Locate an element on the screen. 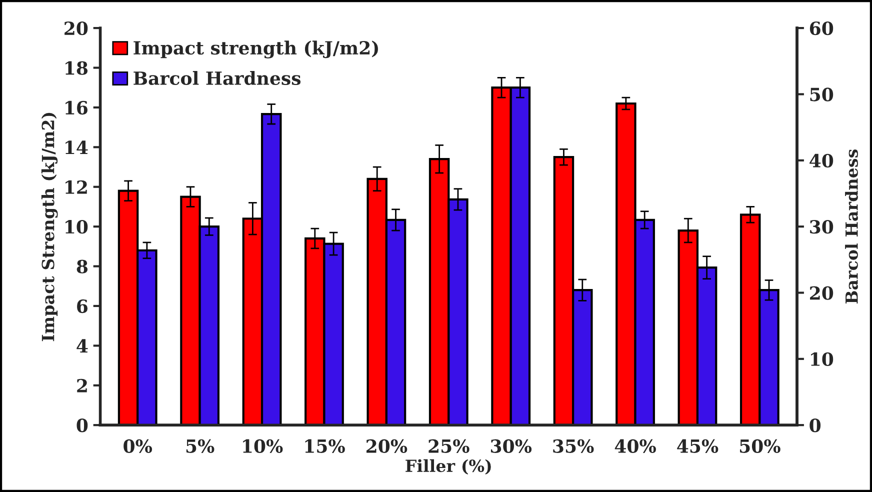 This screenshot has width=872, height=492. y2-tick-label: 40 is located at coordinates (822, 161).